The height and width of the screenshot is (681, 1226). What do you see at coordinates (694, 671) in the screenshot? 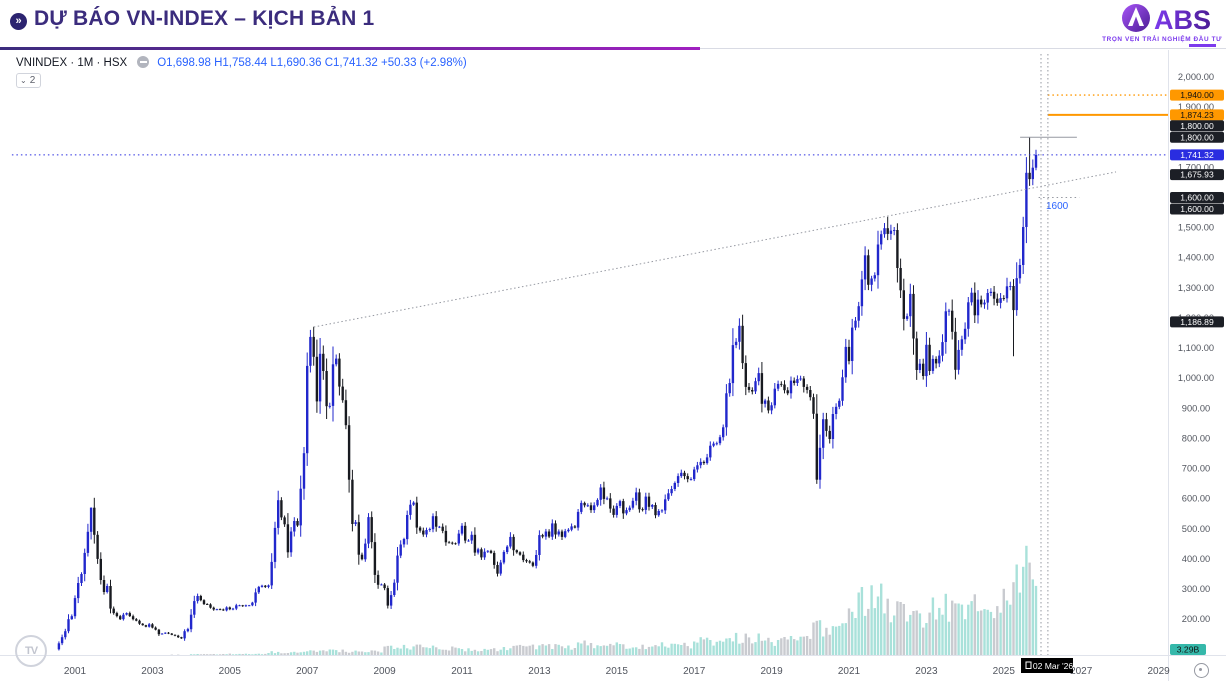
I see `svg-text: 2017` at bounding box center [694, 671].